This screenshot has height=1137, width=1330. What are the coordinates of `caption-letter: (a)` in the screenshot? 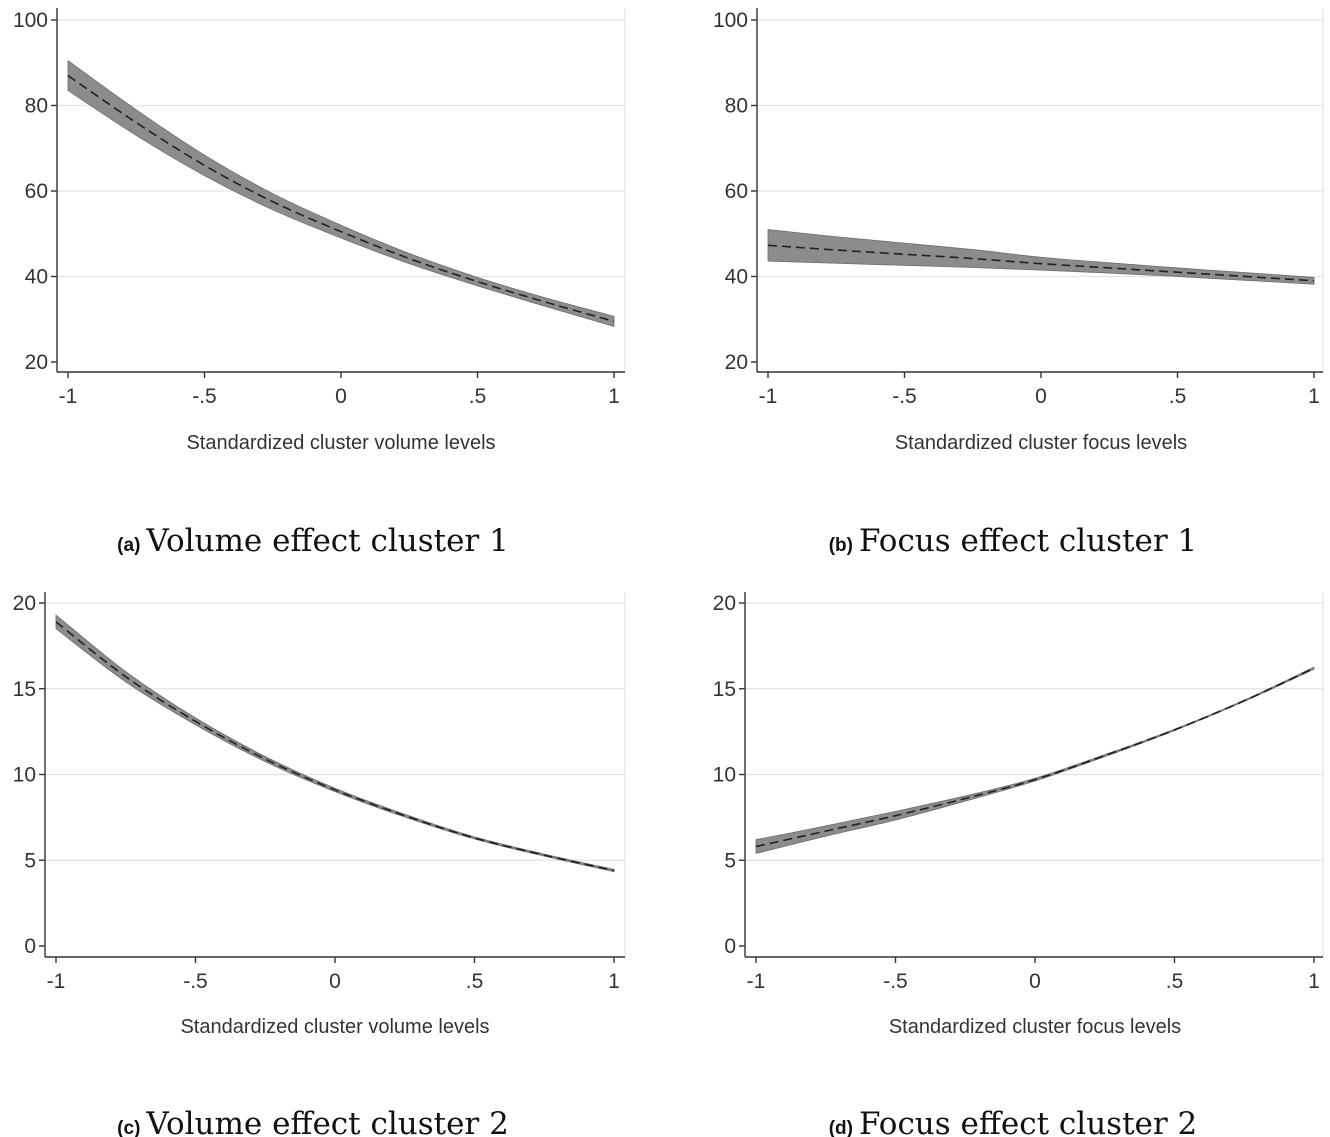 It's located at (128, 545).